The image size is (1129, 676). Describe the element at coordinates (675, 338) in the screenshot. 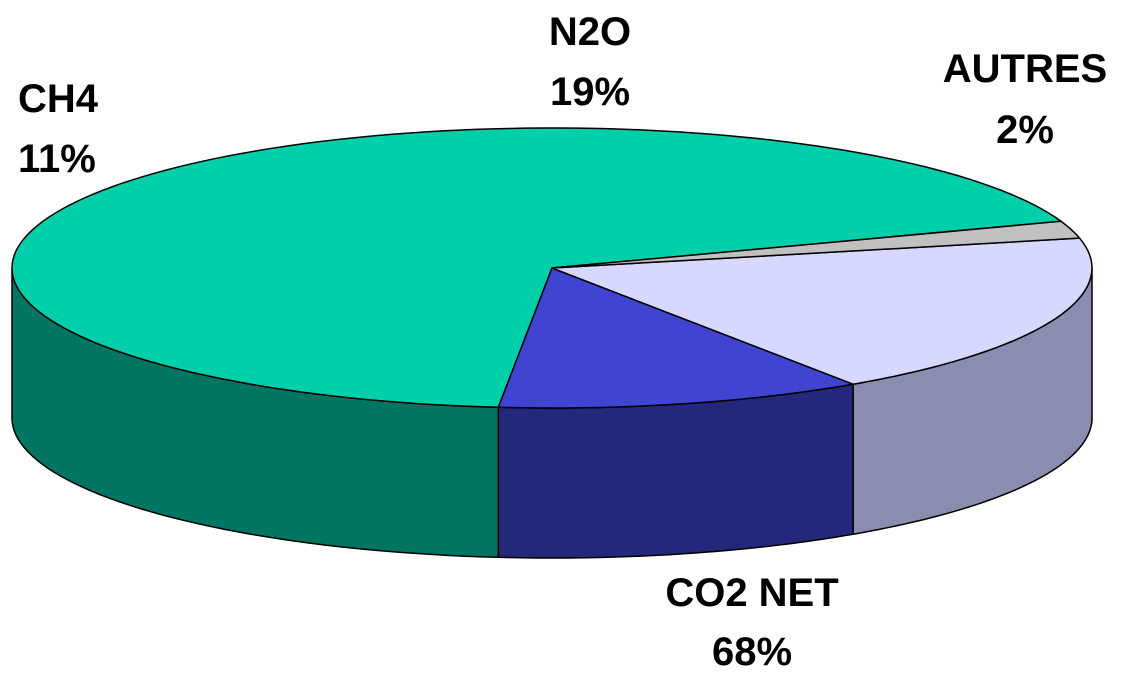

I see `pie-slice-ch4` at that location.